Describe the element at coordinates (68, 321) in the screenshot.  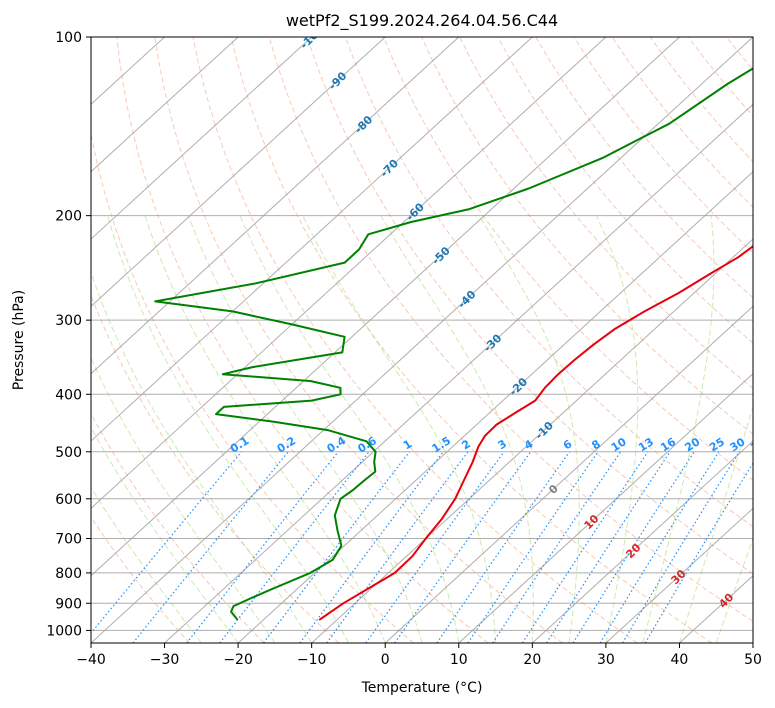
I see `y-tick-label: 300` at that location.